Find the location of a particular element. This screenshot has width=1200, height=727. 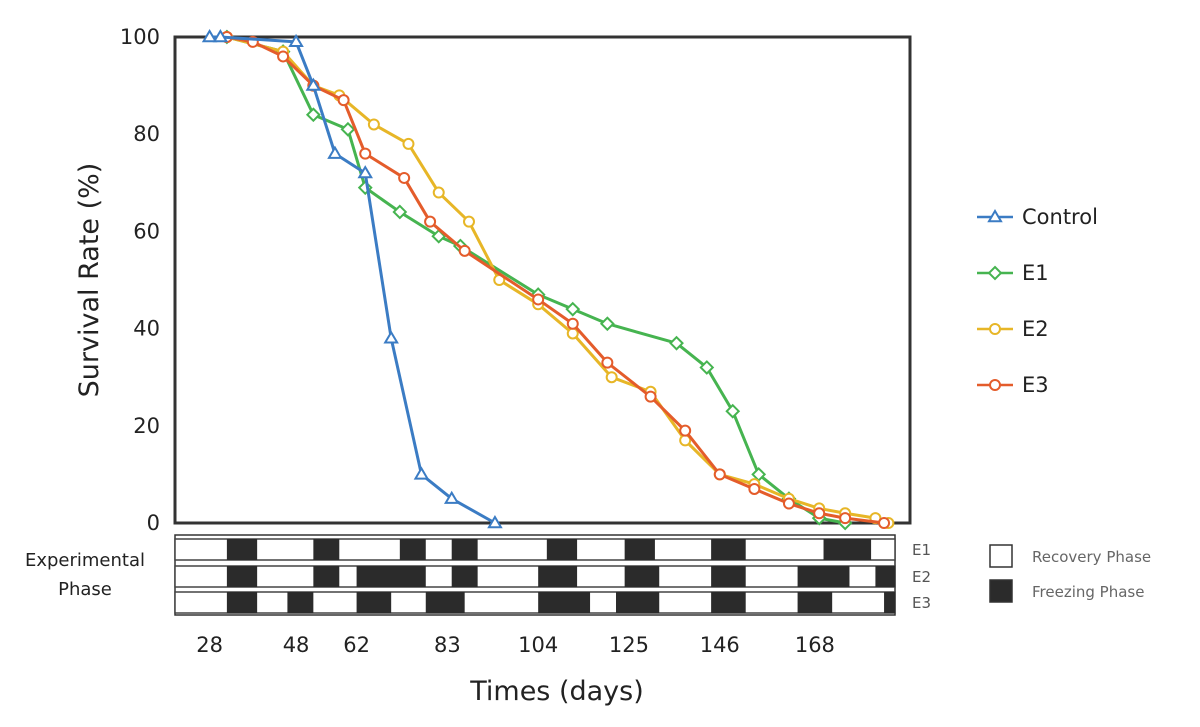

y-tick-label: 100 is located at coordinates (140, 37).